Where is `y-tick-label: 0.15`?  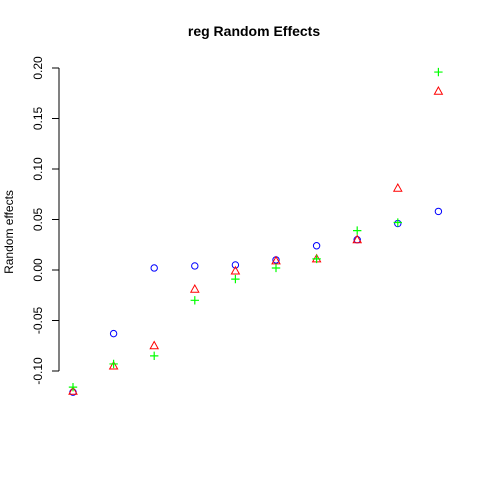 y-tick-label: 0.15 is located at coordinates (38, 118).